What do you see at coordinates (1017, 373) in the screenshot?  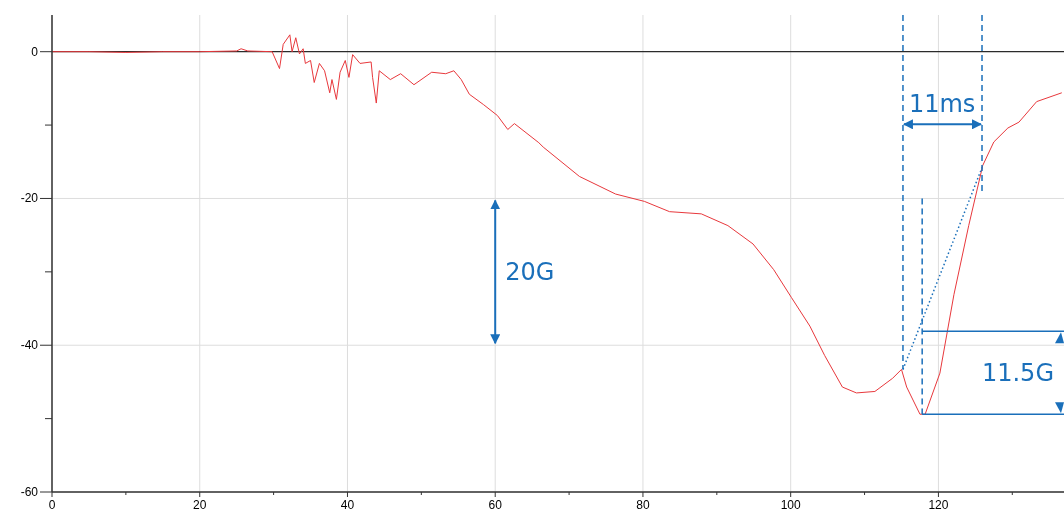 I see `annotation: 11.5G` at bounding box center [1017, 373].